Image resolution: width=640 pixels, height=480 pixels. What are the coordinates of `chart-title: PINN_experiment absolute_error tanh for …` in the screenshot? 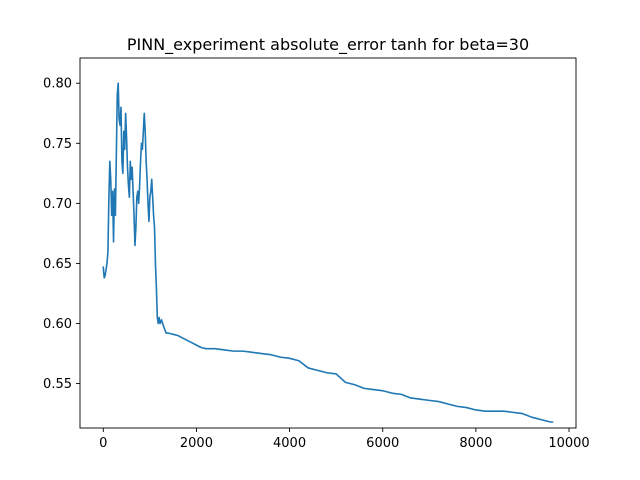 It's located at (328, 45).